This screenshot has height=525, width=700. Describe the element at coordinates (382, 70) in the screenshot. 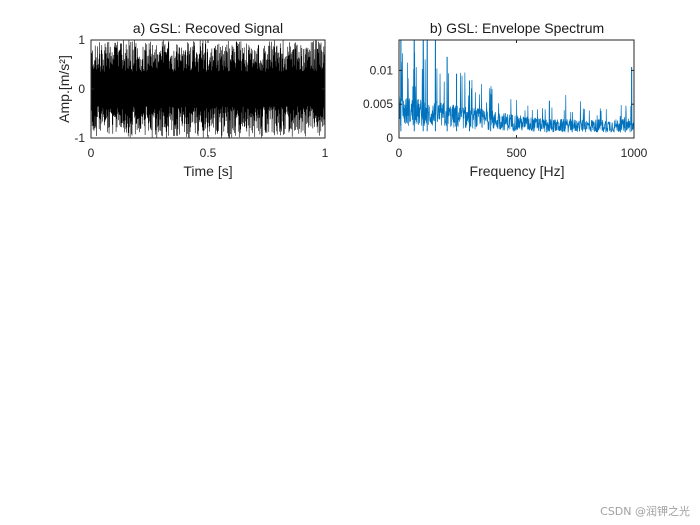

I see `ytick-label: 0.01` at that location.